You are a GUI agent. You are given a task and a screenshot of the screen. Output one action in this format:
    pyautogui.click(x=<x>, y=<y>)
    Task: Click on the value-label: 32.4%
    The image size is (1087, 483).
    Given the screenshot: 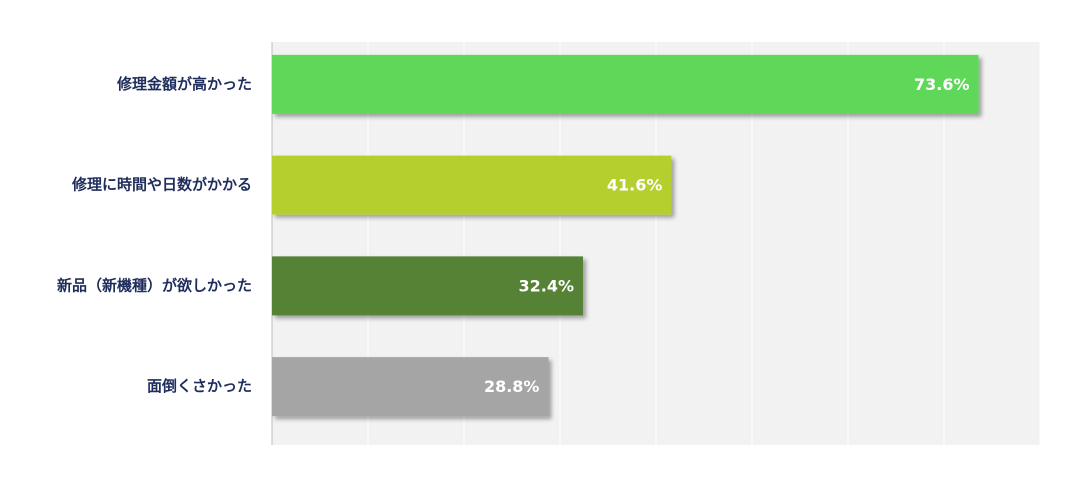 What is the action you would take?
    pyautogui.click(x=547, y=285)
    